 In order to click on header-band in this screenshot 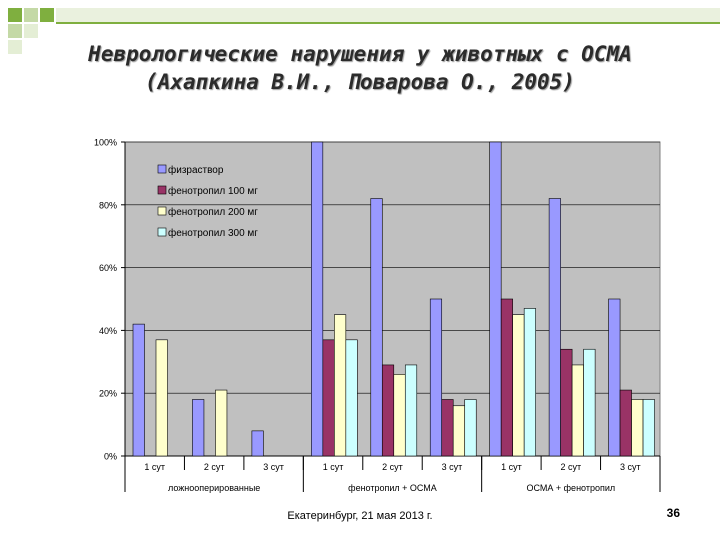, I will do `click(388, 15)`.